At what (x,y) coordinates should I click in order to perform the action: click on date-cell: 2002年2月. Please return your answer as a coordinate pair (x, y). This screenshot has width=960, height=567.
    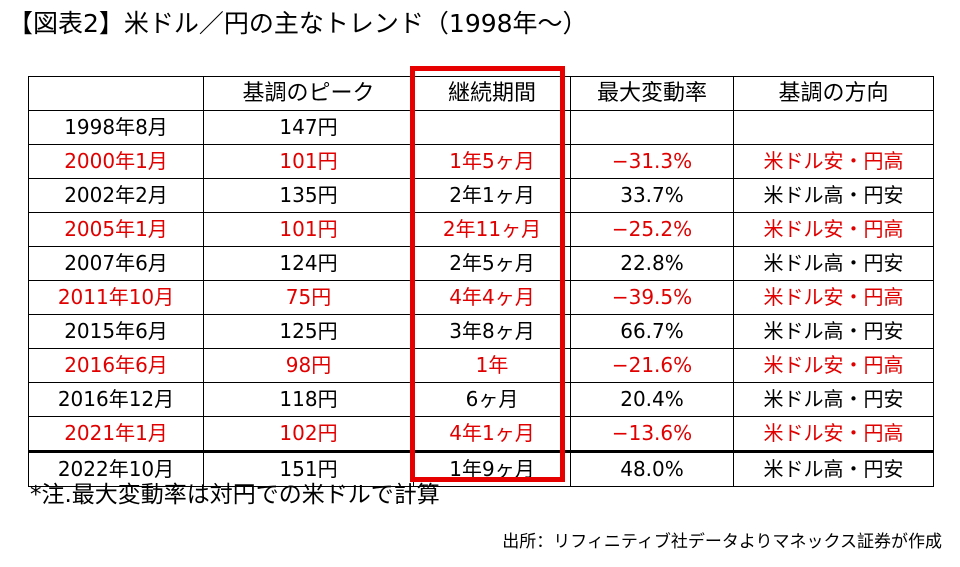
    Looking at the image, I should click on (116, 195).